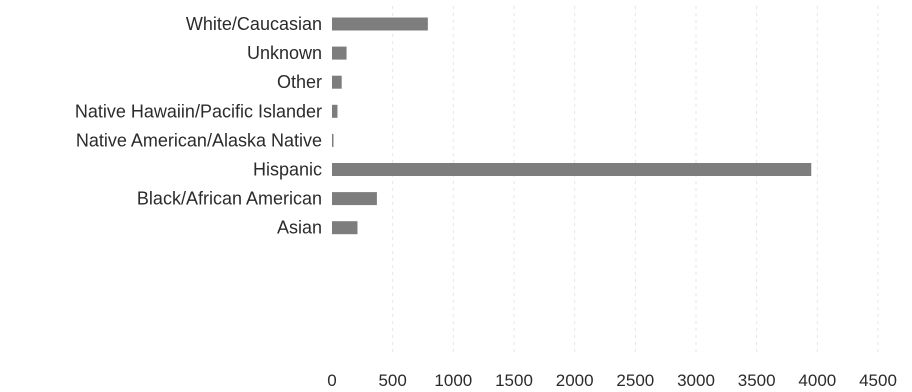 The image size is (912, 392). Describe the element at coordinates (284, 53) in the screenshot. I see `category-label: Unknown` at that location.